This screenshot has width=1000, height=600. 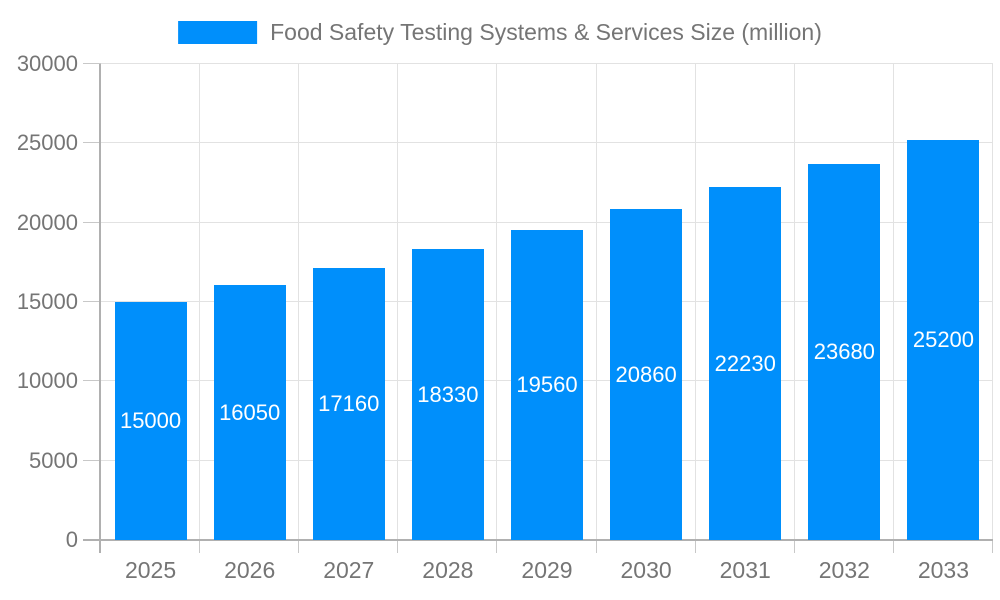 What do you see at coordinates (538, 540) in the screenshot?
I see `x-axis-line` at bounding box center [538, 540].